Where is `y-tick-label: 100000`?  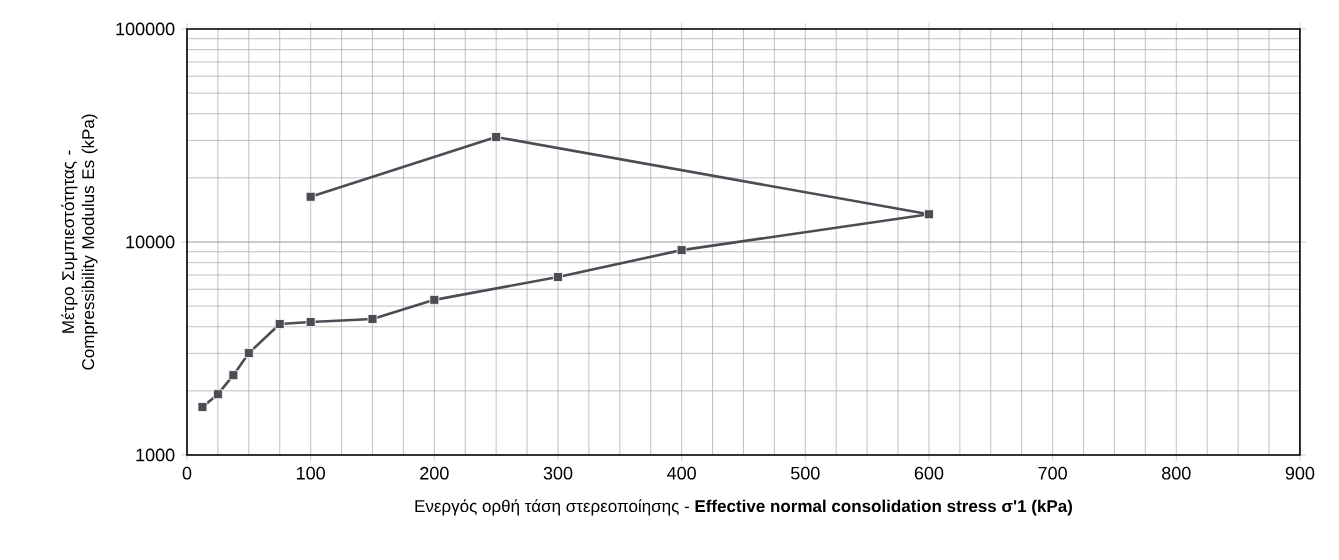 y-tick-label: 100000 is located at coordinates (145, 29).